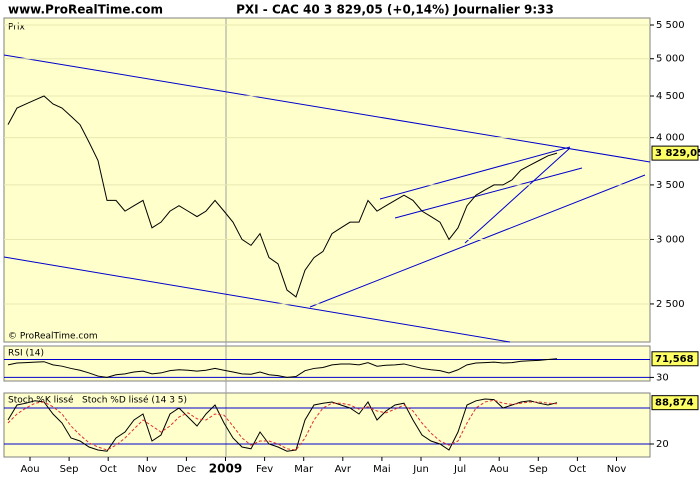 The image size is (700, 504). I want to click on x-tick-label: Avr, so click(343, 469).